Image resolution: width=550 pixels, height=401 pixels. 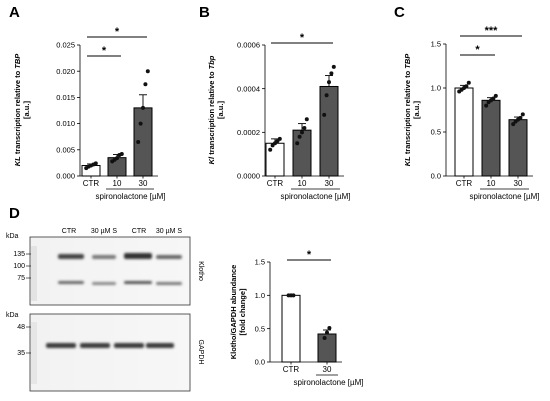 I want to click on y-tick-label: 0.015, so click(x=65, y=97).